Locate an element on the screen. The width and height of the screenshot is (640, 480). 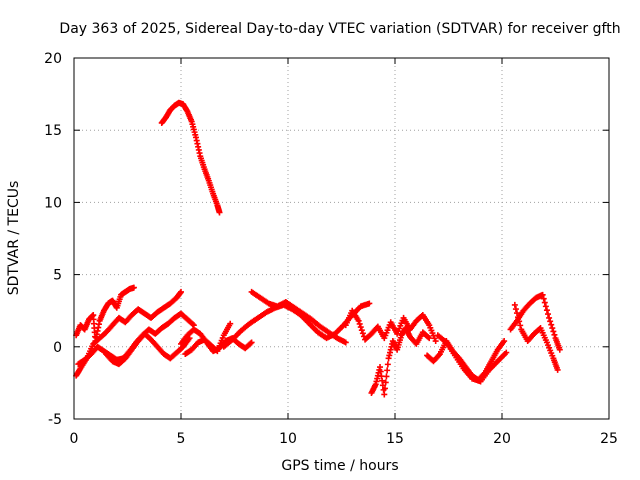
y-tick-label: 10 is located at coordinates (53, 203).